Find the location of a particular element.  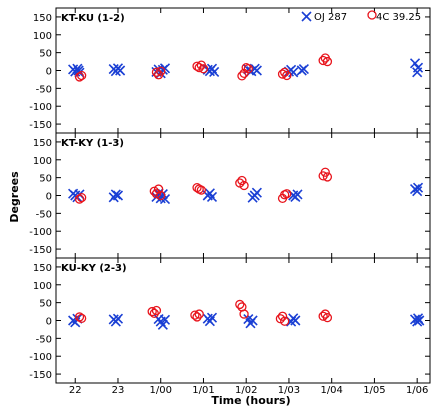

legend: OJ 287 4C 39.25 is located at coordinates (361, 16).